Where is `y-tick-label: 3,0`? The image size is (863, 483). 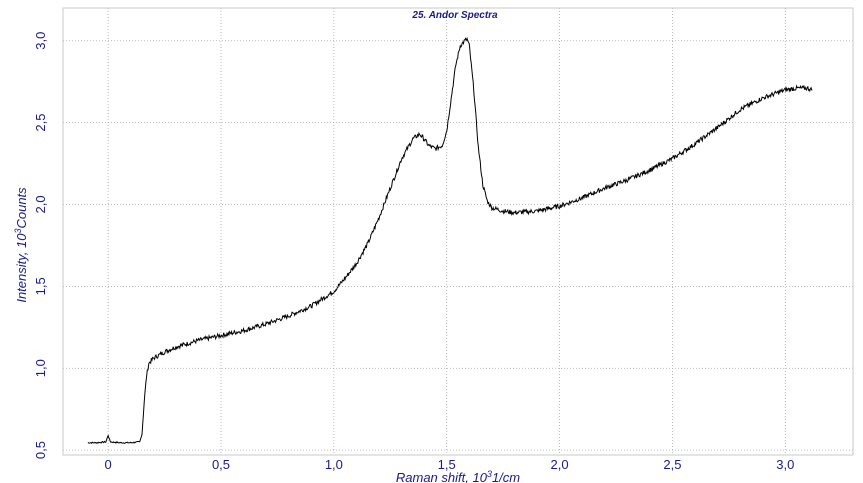
y-tick-label: 3,0 is located at coordinates (40, 41).